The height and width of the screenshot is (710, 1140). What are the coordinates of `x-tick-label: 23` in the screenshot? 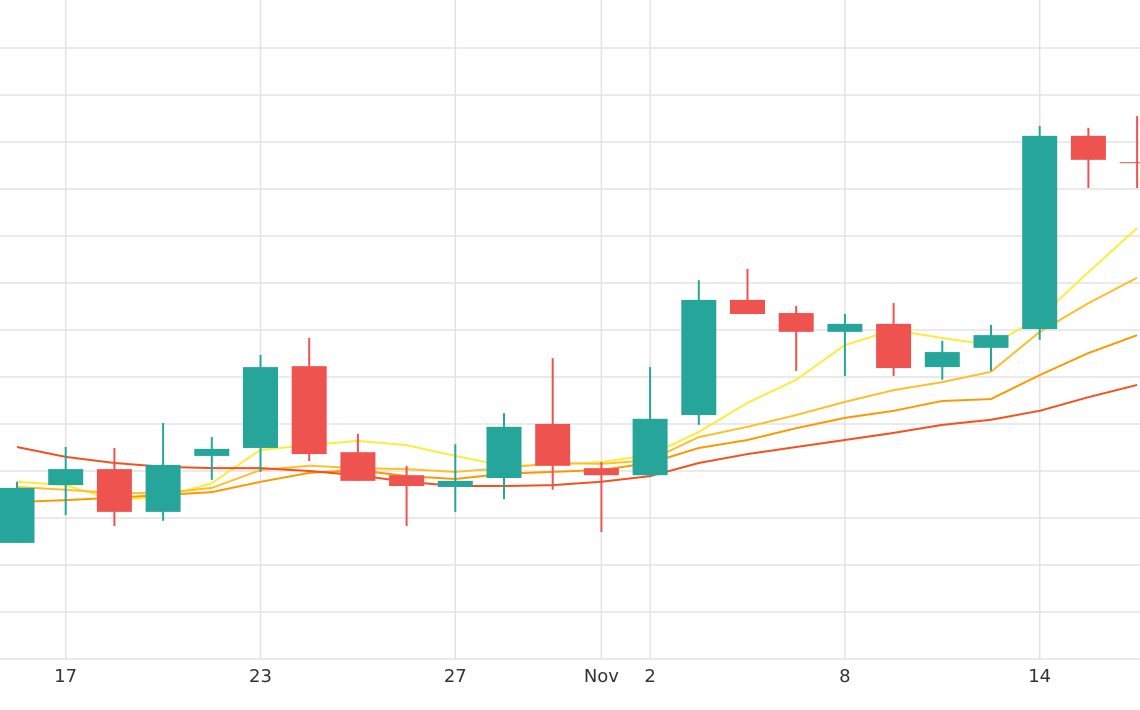 It's located at (260, 676).